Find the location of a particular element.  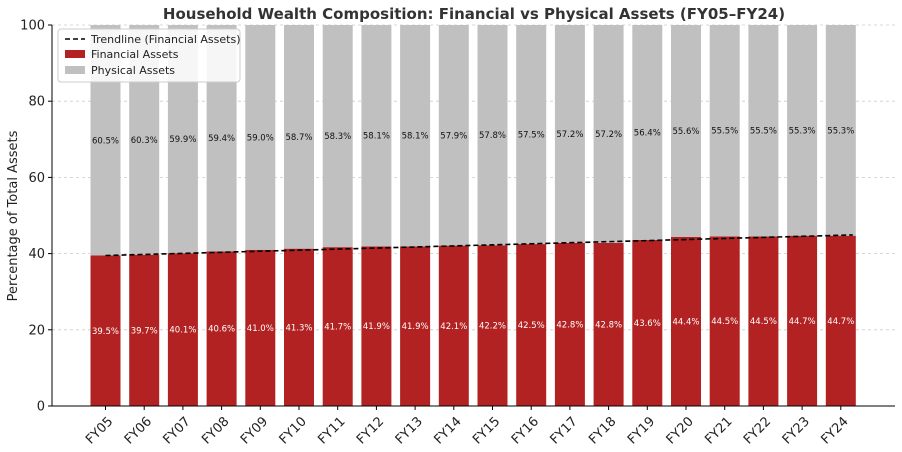

financial-data-label: 44.4% is located at coordinates (685, 322).